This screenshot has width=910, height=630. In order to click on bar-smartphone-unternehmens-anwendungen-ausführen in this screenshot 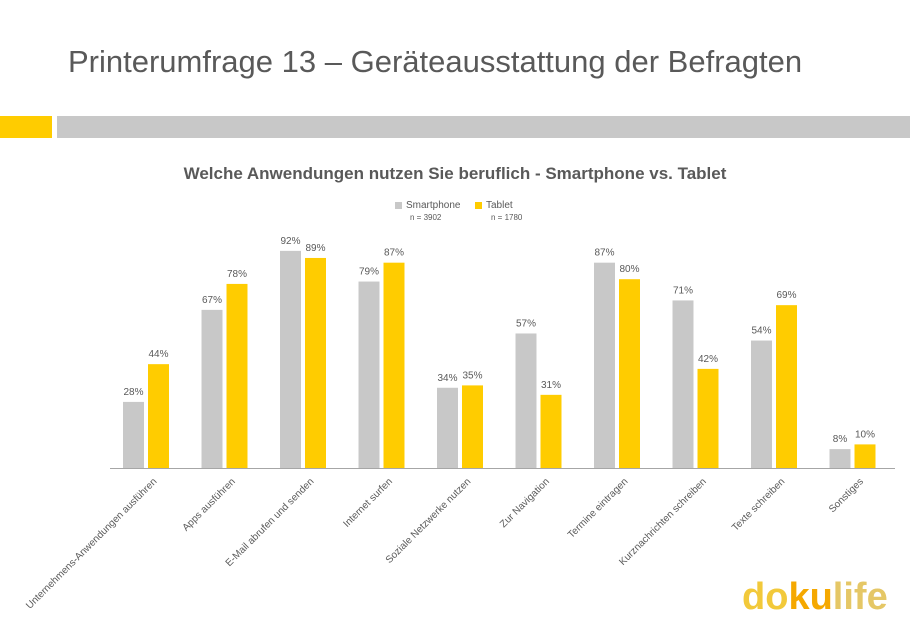, I will do `click(133, 434)`.